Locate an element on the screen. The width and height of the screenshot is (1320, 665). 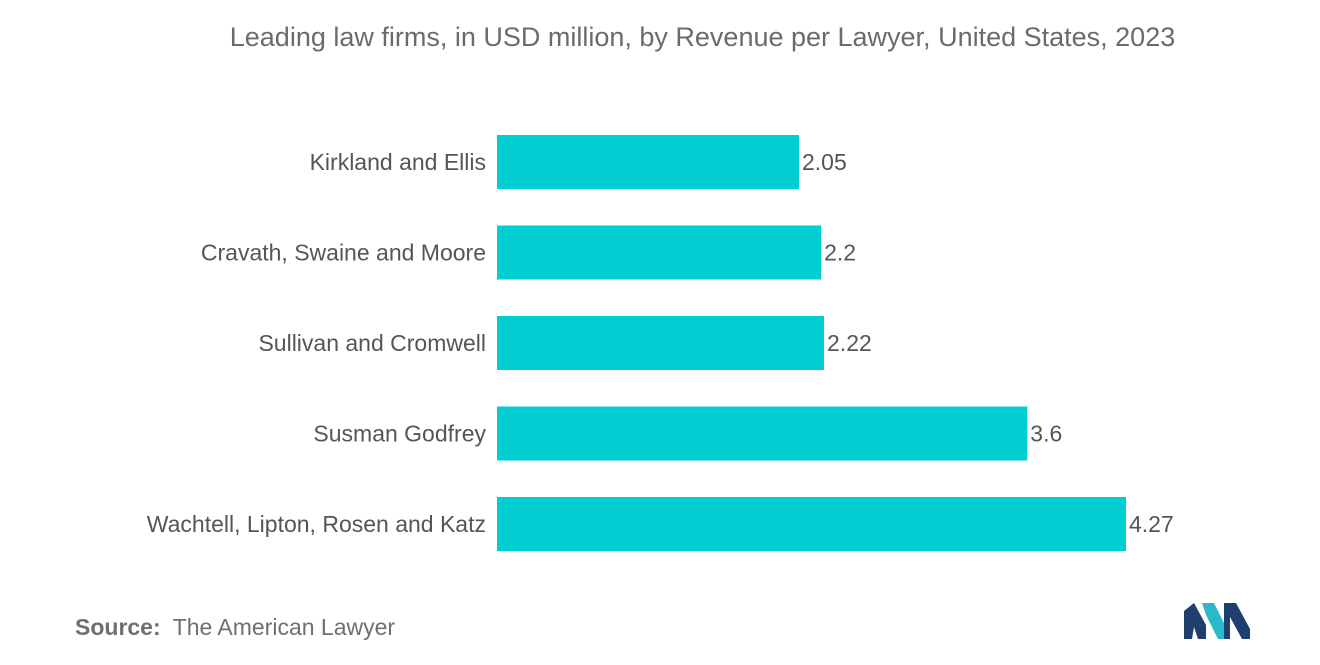
value-label: 2.05 is located at coordinates (824, 162).